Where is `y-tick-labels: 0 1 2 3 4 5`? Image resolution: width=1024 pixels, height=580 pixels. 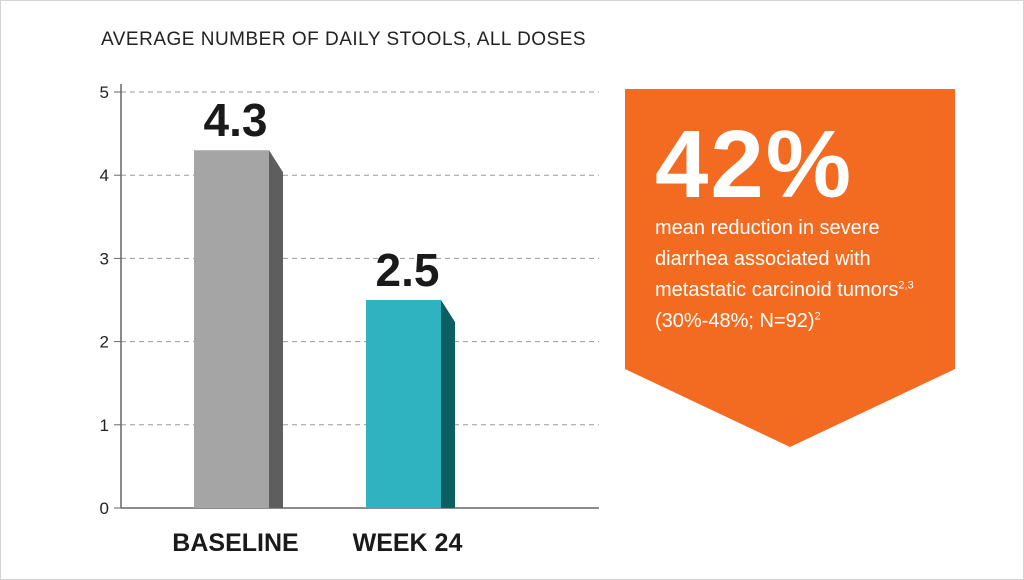
y-tick-labels: 0 1 2 3 4 5 is located at coordinates (104, 300).